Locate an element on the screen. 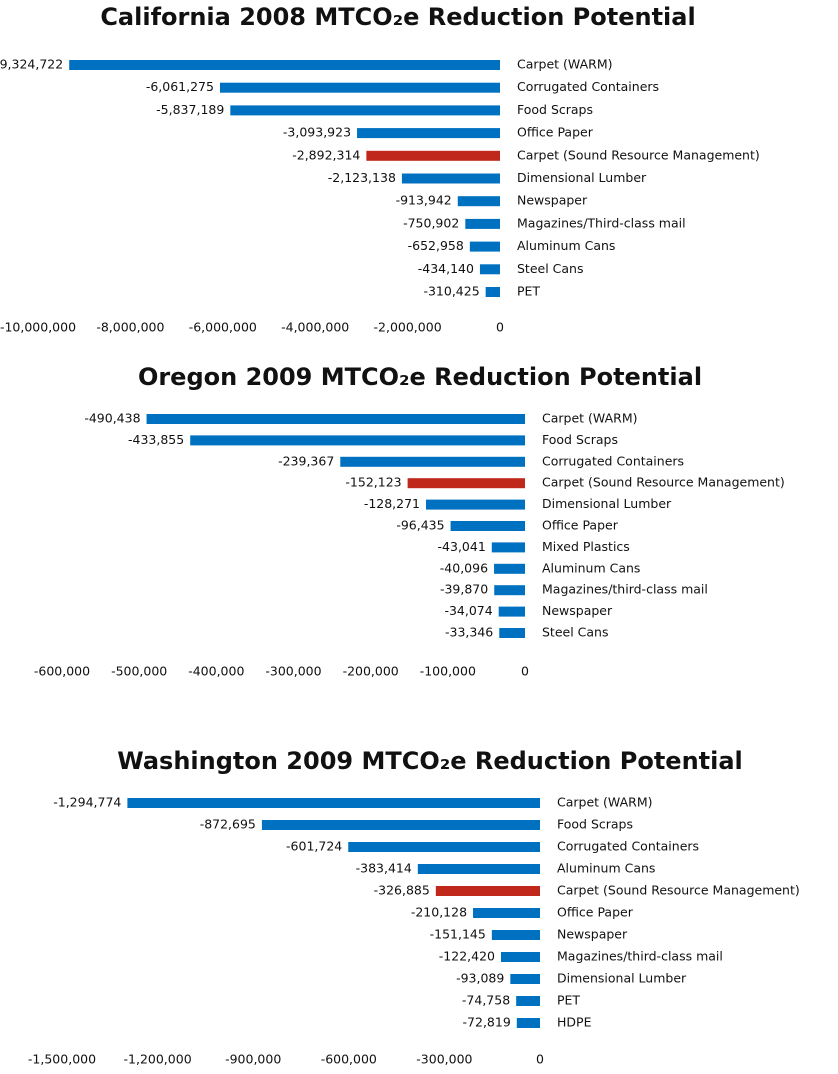 The width and height of the screenshot is (838, 1074). value-label: -652,958 is located at coordinates (436, 245).